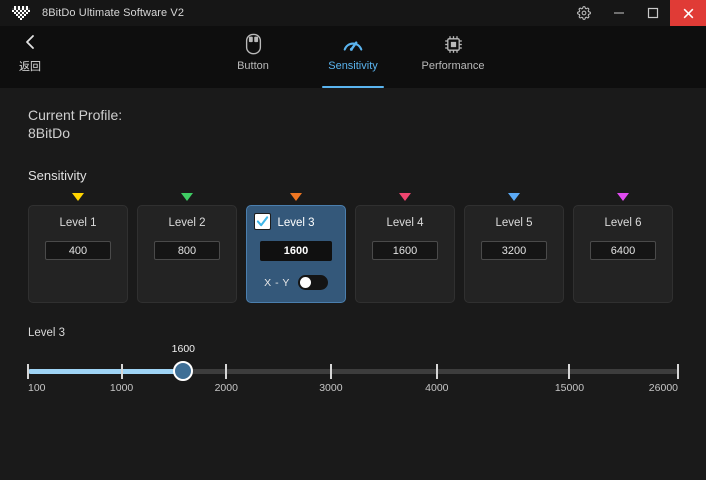  What do you see at coordinates (277, 282) in the screenshot?
I see `xy-toggle-label: X - Y` at bounding box center [277, 282].